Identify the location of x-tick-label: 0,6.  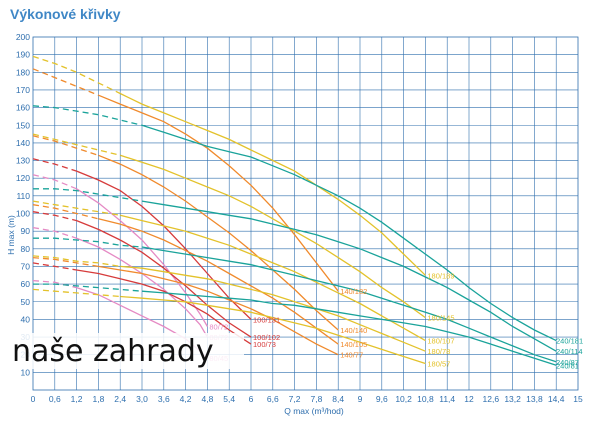
(55, 399).